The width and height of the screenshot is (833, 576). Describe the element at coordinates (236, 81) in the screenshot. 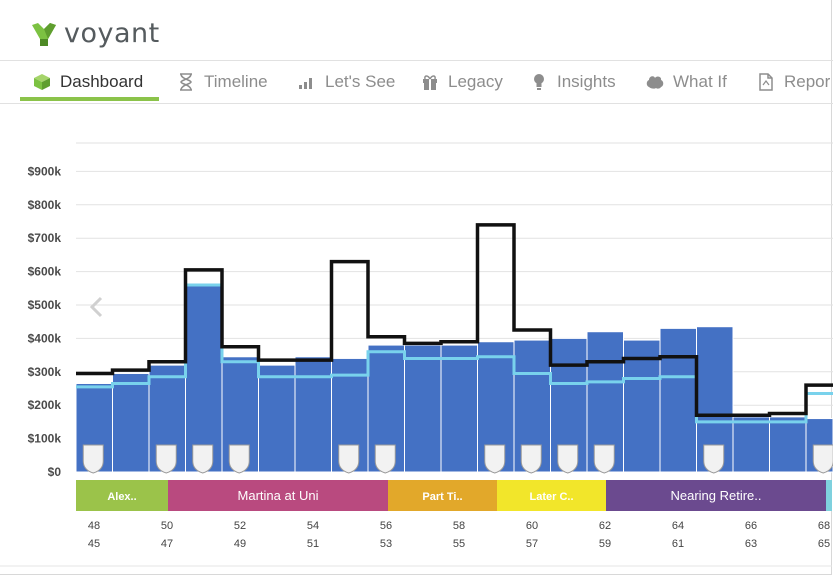

I see `tab-label: Timeline` at that location.